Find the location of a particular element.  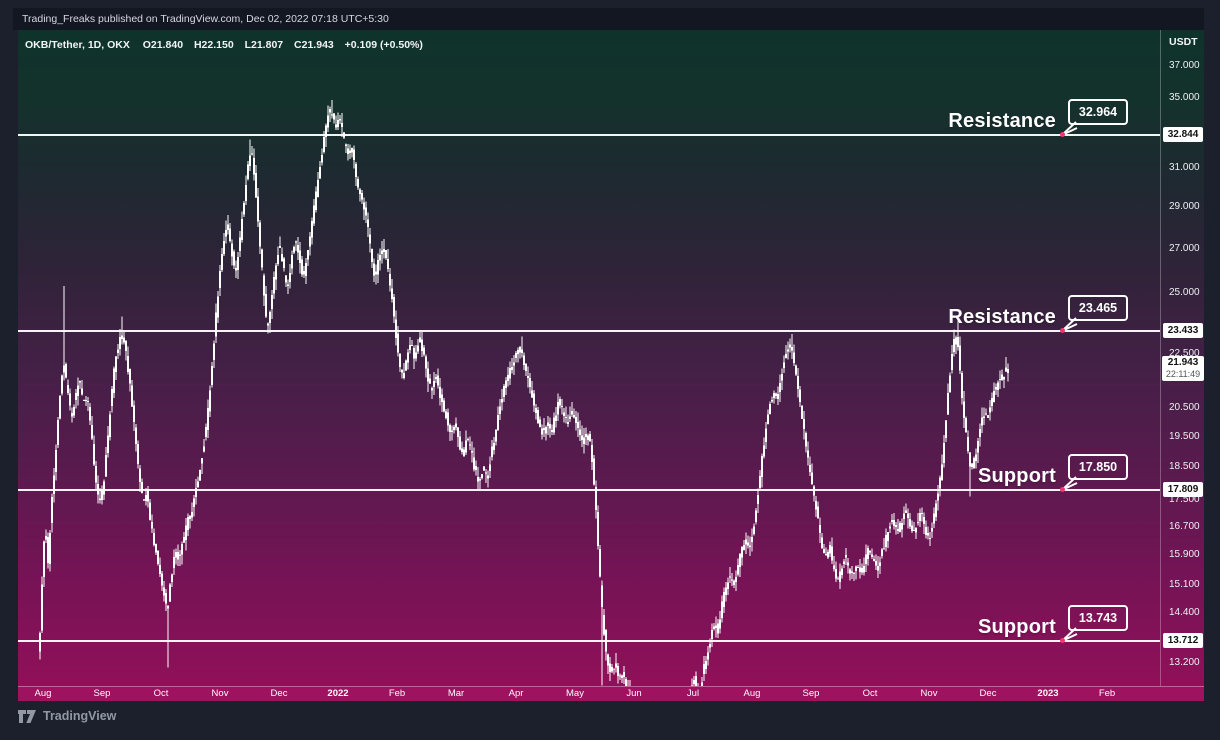

symbol-title: OKB/Tether, 1D, OKX is located at coordinates (77, 45).